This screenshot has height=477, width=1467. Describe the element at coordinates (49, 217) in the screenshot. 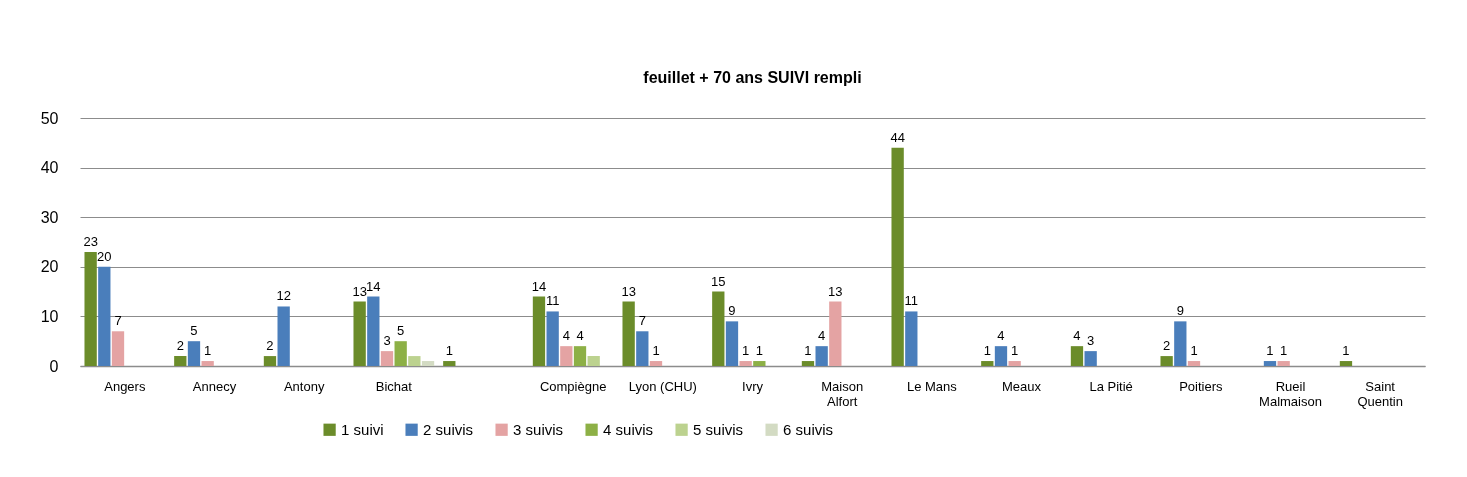

I see `y-tick-label: 30` at that location.